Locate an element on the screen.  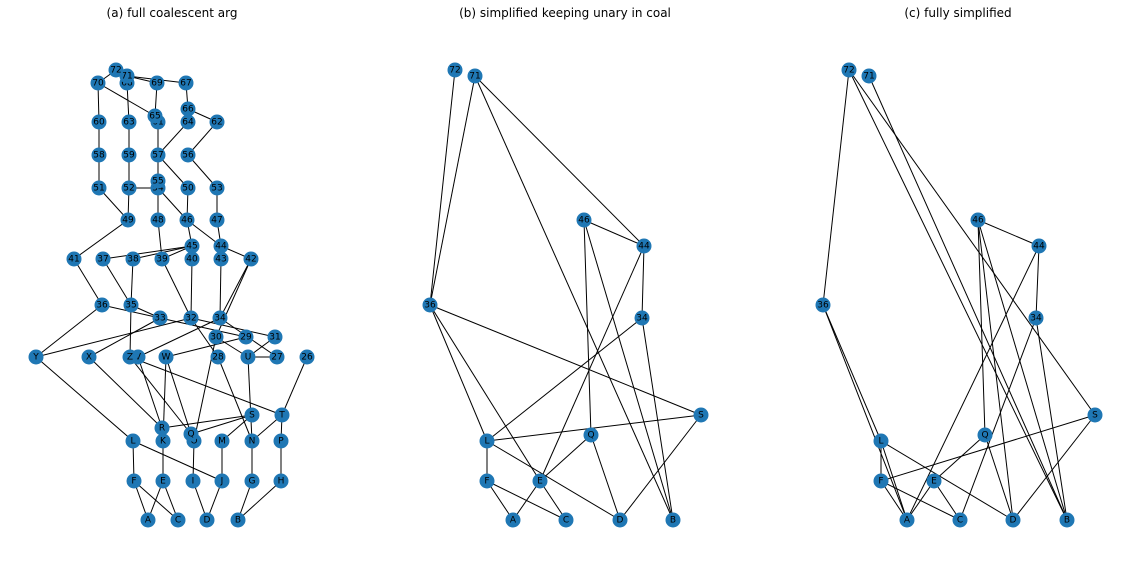
node-label: P is located at coordinates (281, 442).